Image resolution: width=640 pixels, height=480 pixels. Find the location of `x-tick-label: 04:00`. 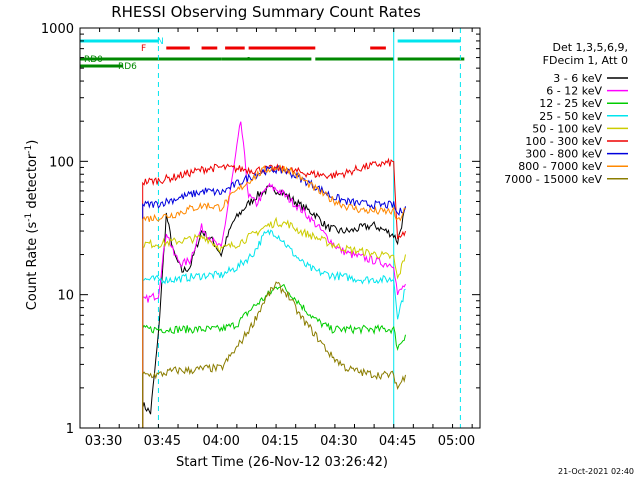

x-tick-label: 04:00 is located at coordinates (220, 441).